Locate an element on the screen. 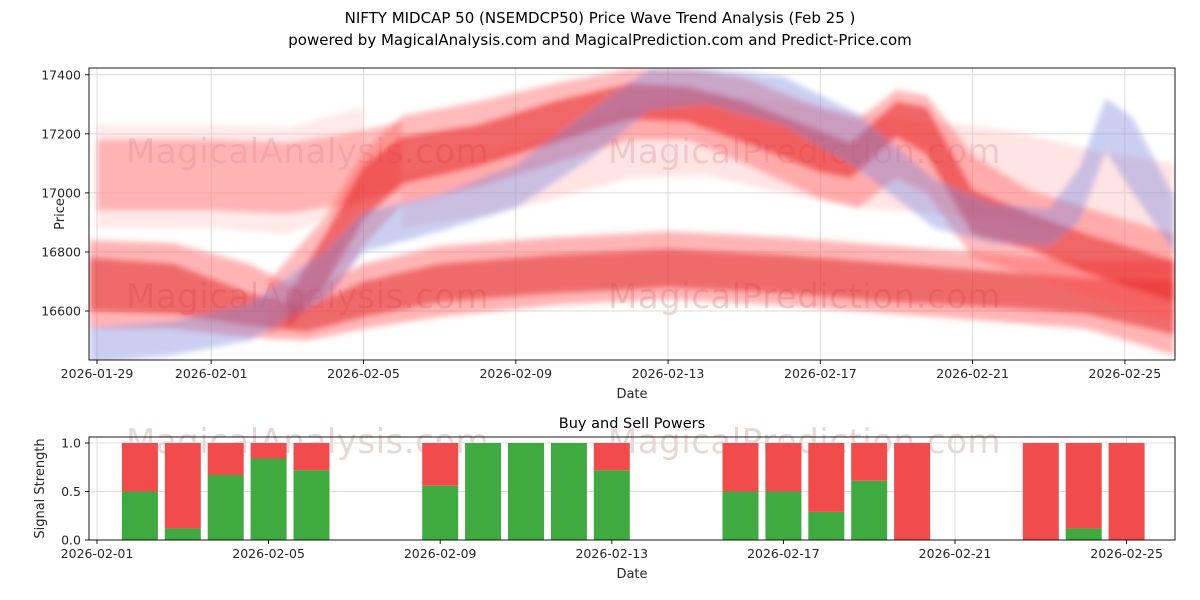  y-tick-label: 16600 is located at coordinates (61, 310).